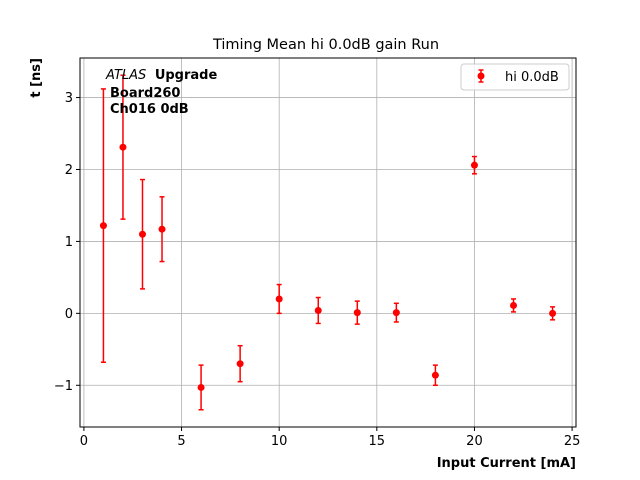 The image size is (640, 480). Describe the element at coordinates (572, 441) in the screenshot. I see `x-tick-label: 25` at that location.